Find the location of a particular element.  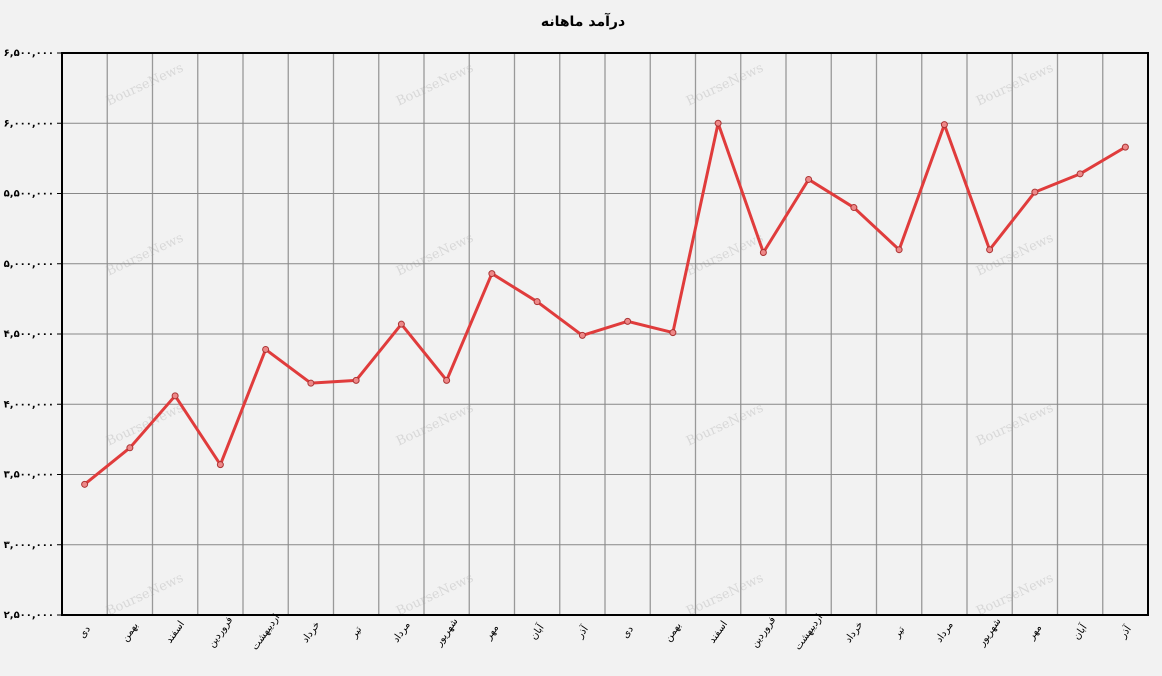

y-tick-label: ۵,۰۰۰,۰۰۰ is located at coordinates (29, 264).